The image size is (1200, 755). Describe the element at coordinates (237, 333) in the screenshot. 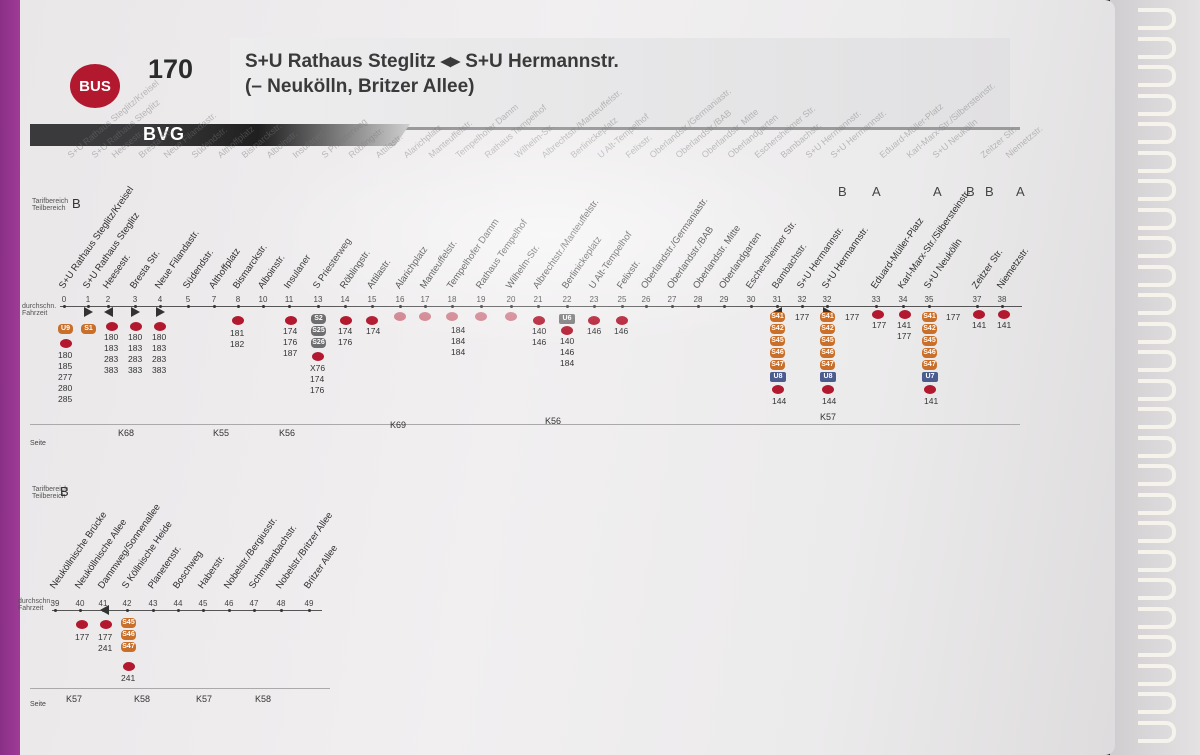

I see `connection-line-number: 181` at that location.